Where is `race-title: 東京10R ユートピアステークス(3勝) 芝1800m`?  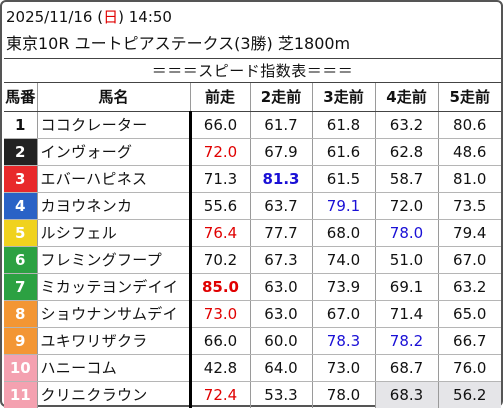
race-title: 東京10R ユートピアステークス(3勝) 芝1800m is located at coordinates (178, 44).